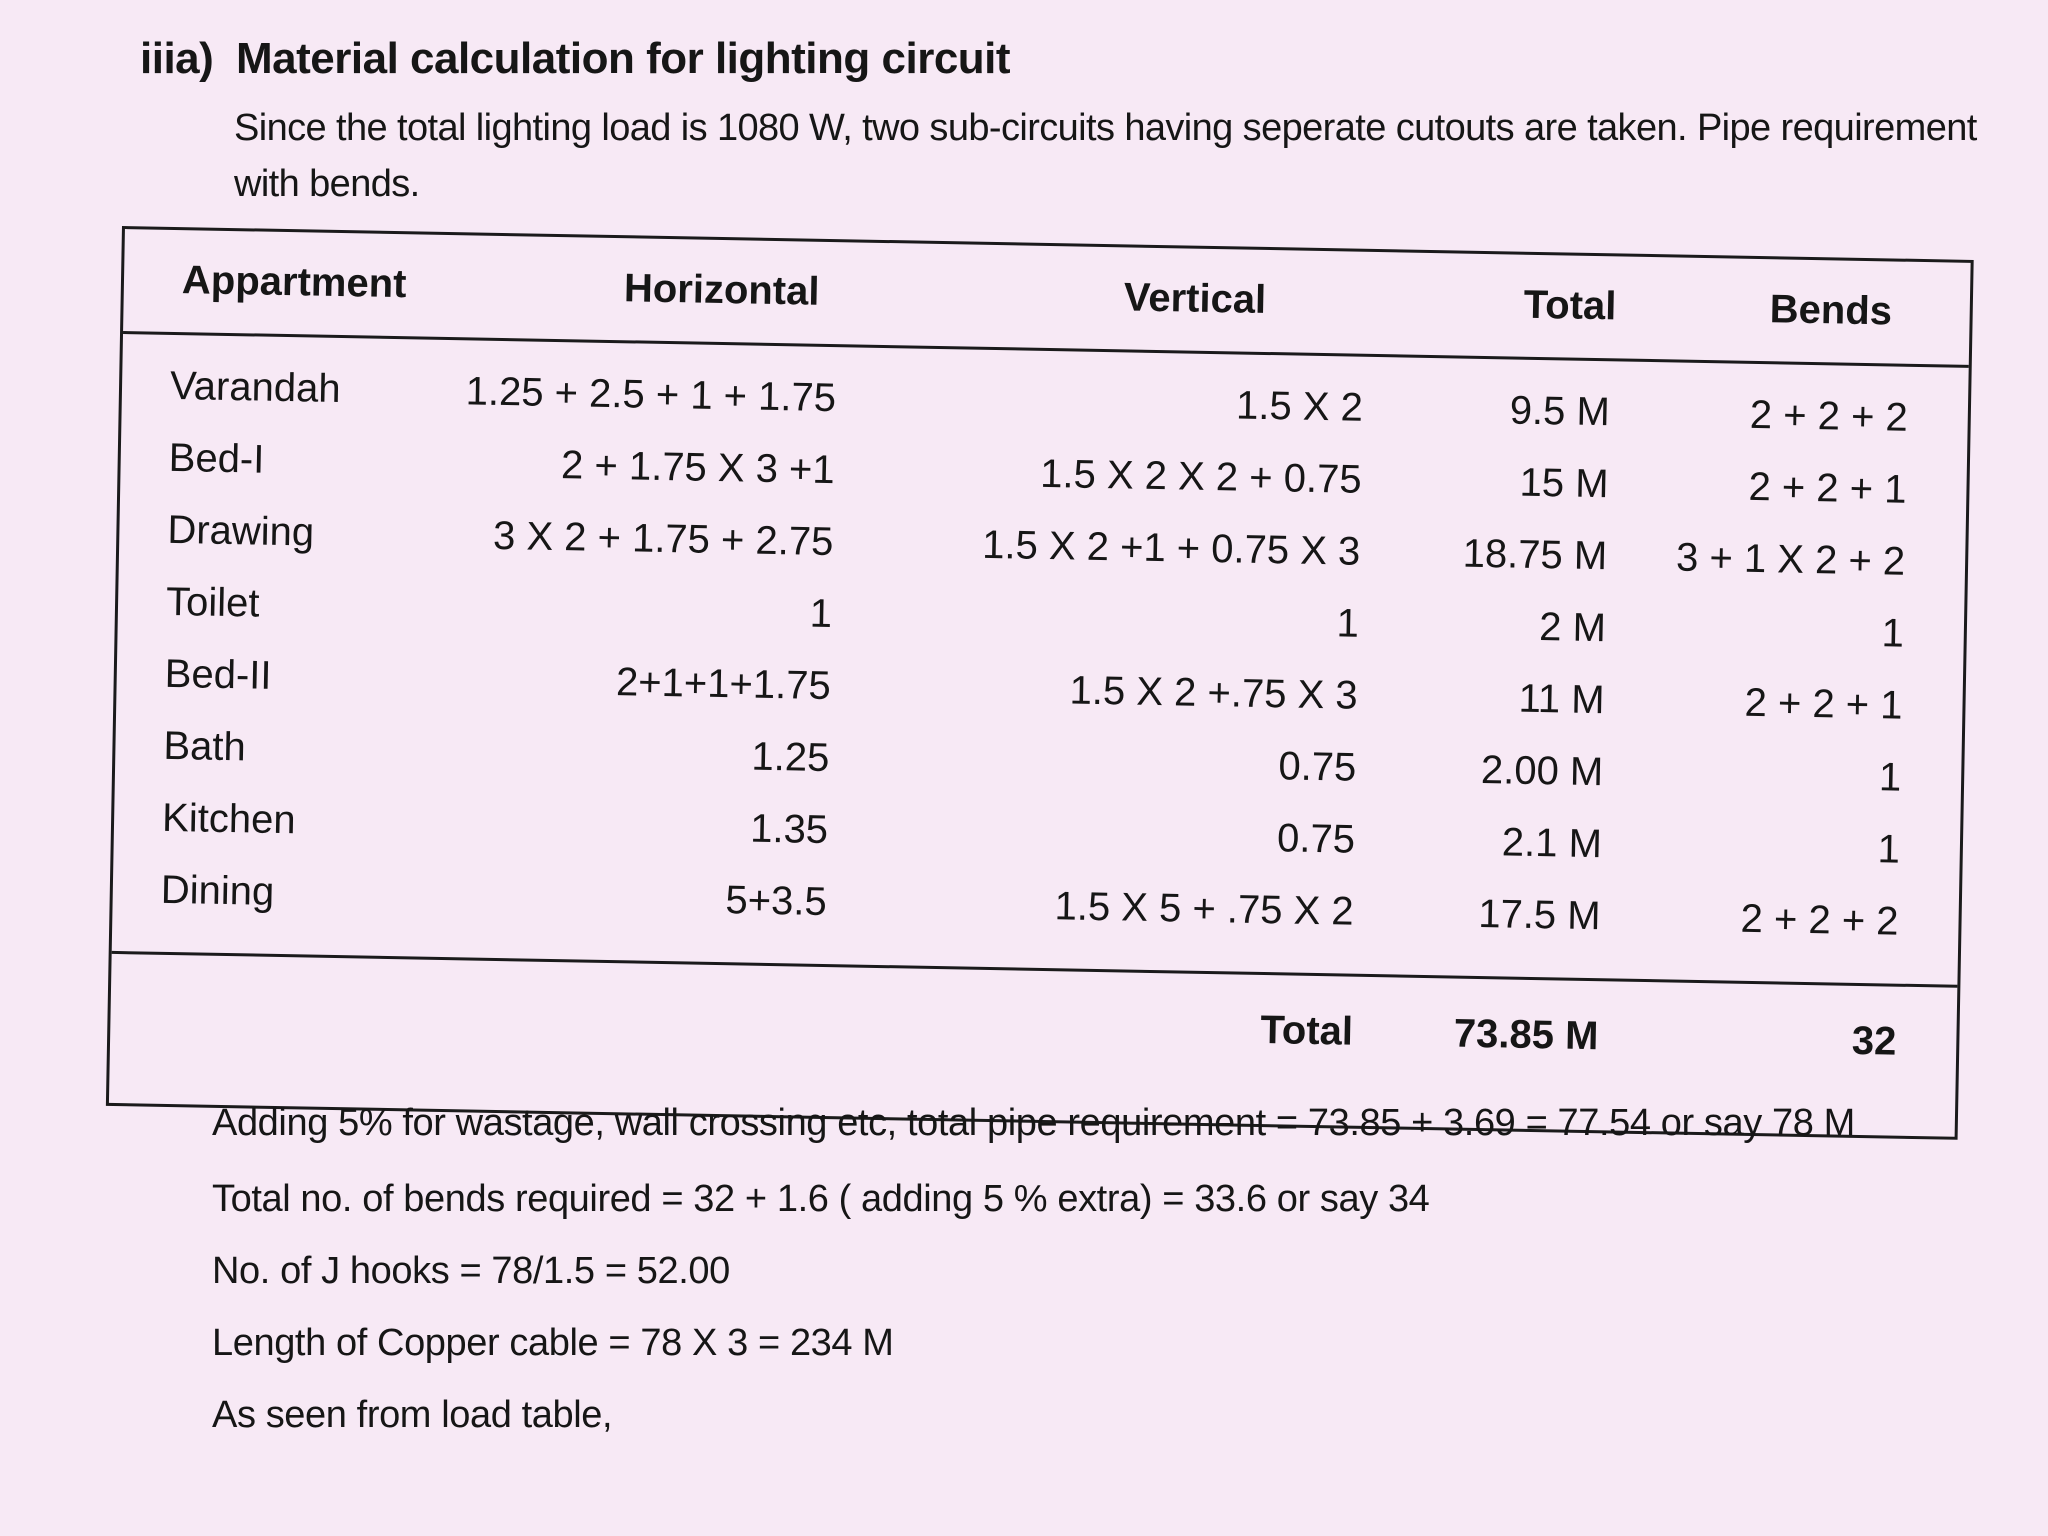 This screenshot has width=2048, height=1536. I want to click on note-load-table: As seen from load table,, so click(412, 1415).